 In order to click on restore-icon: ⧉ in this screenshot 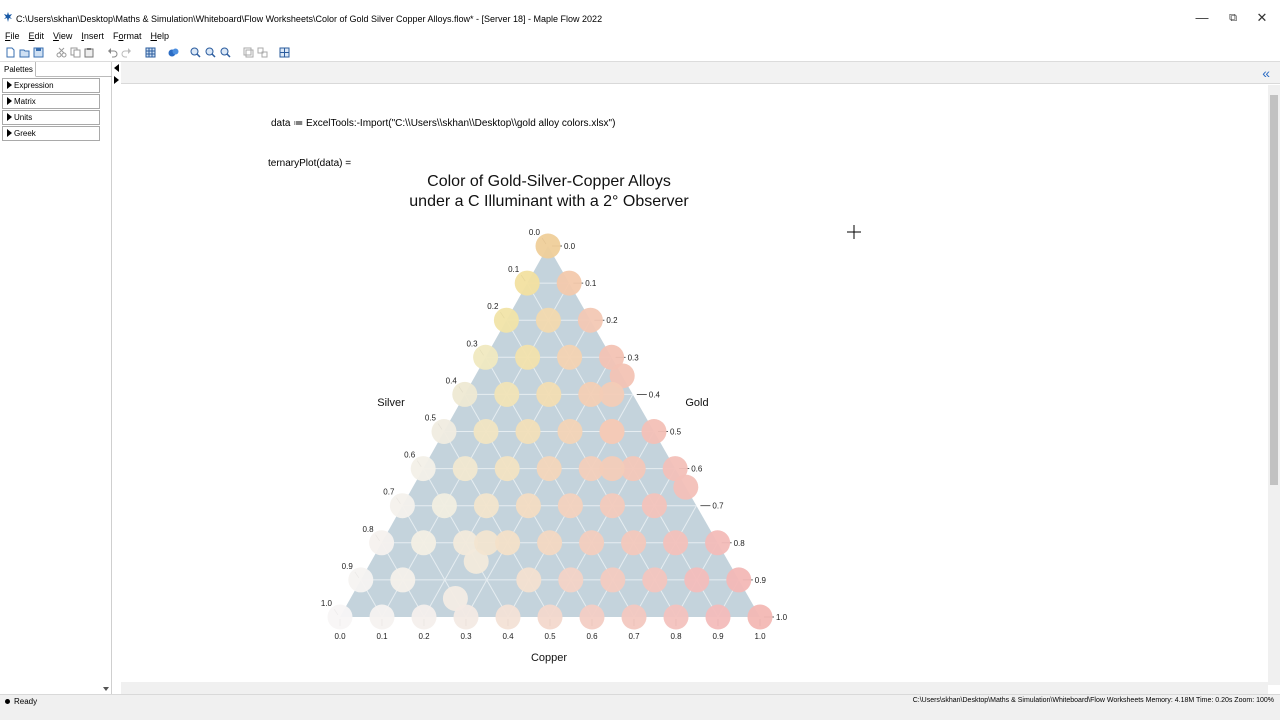, I will do `click(1233, 18)`.